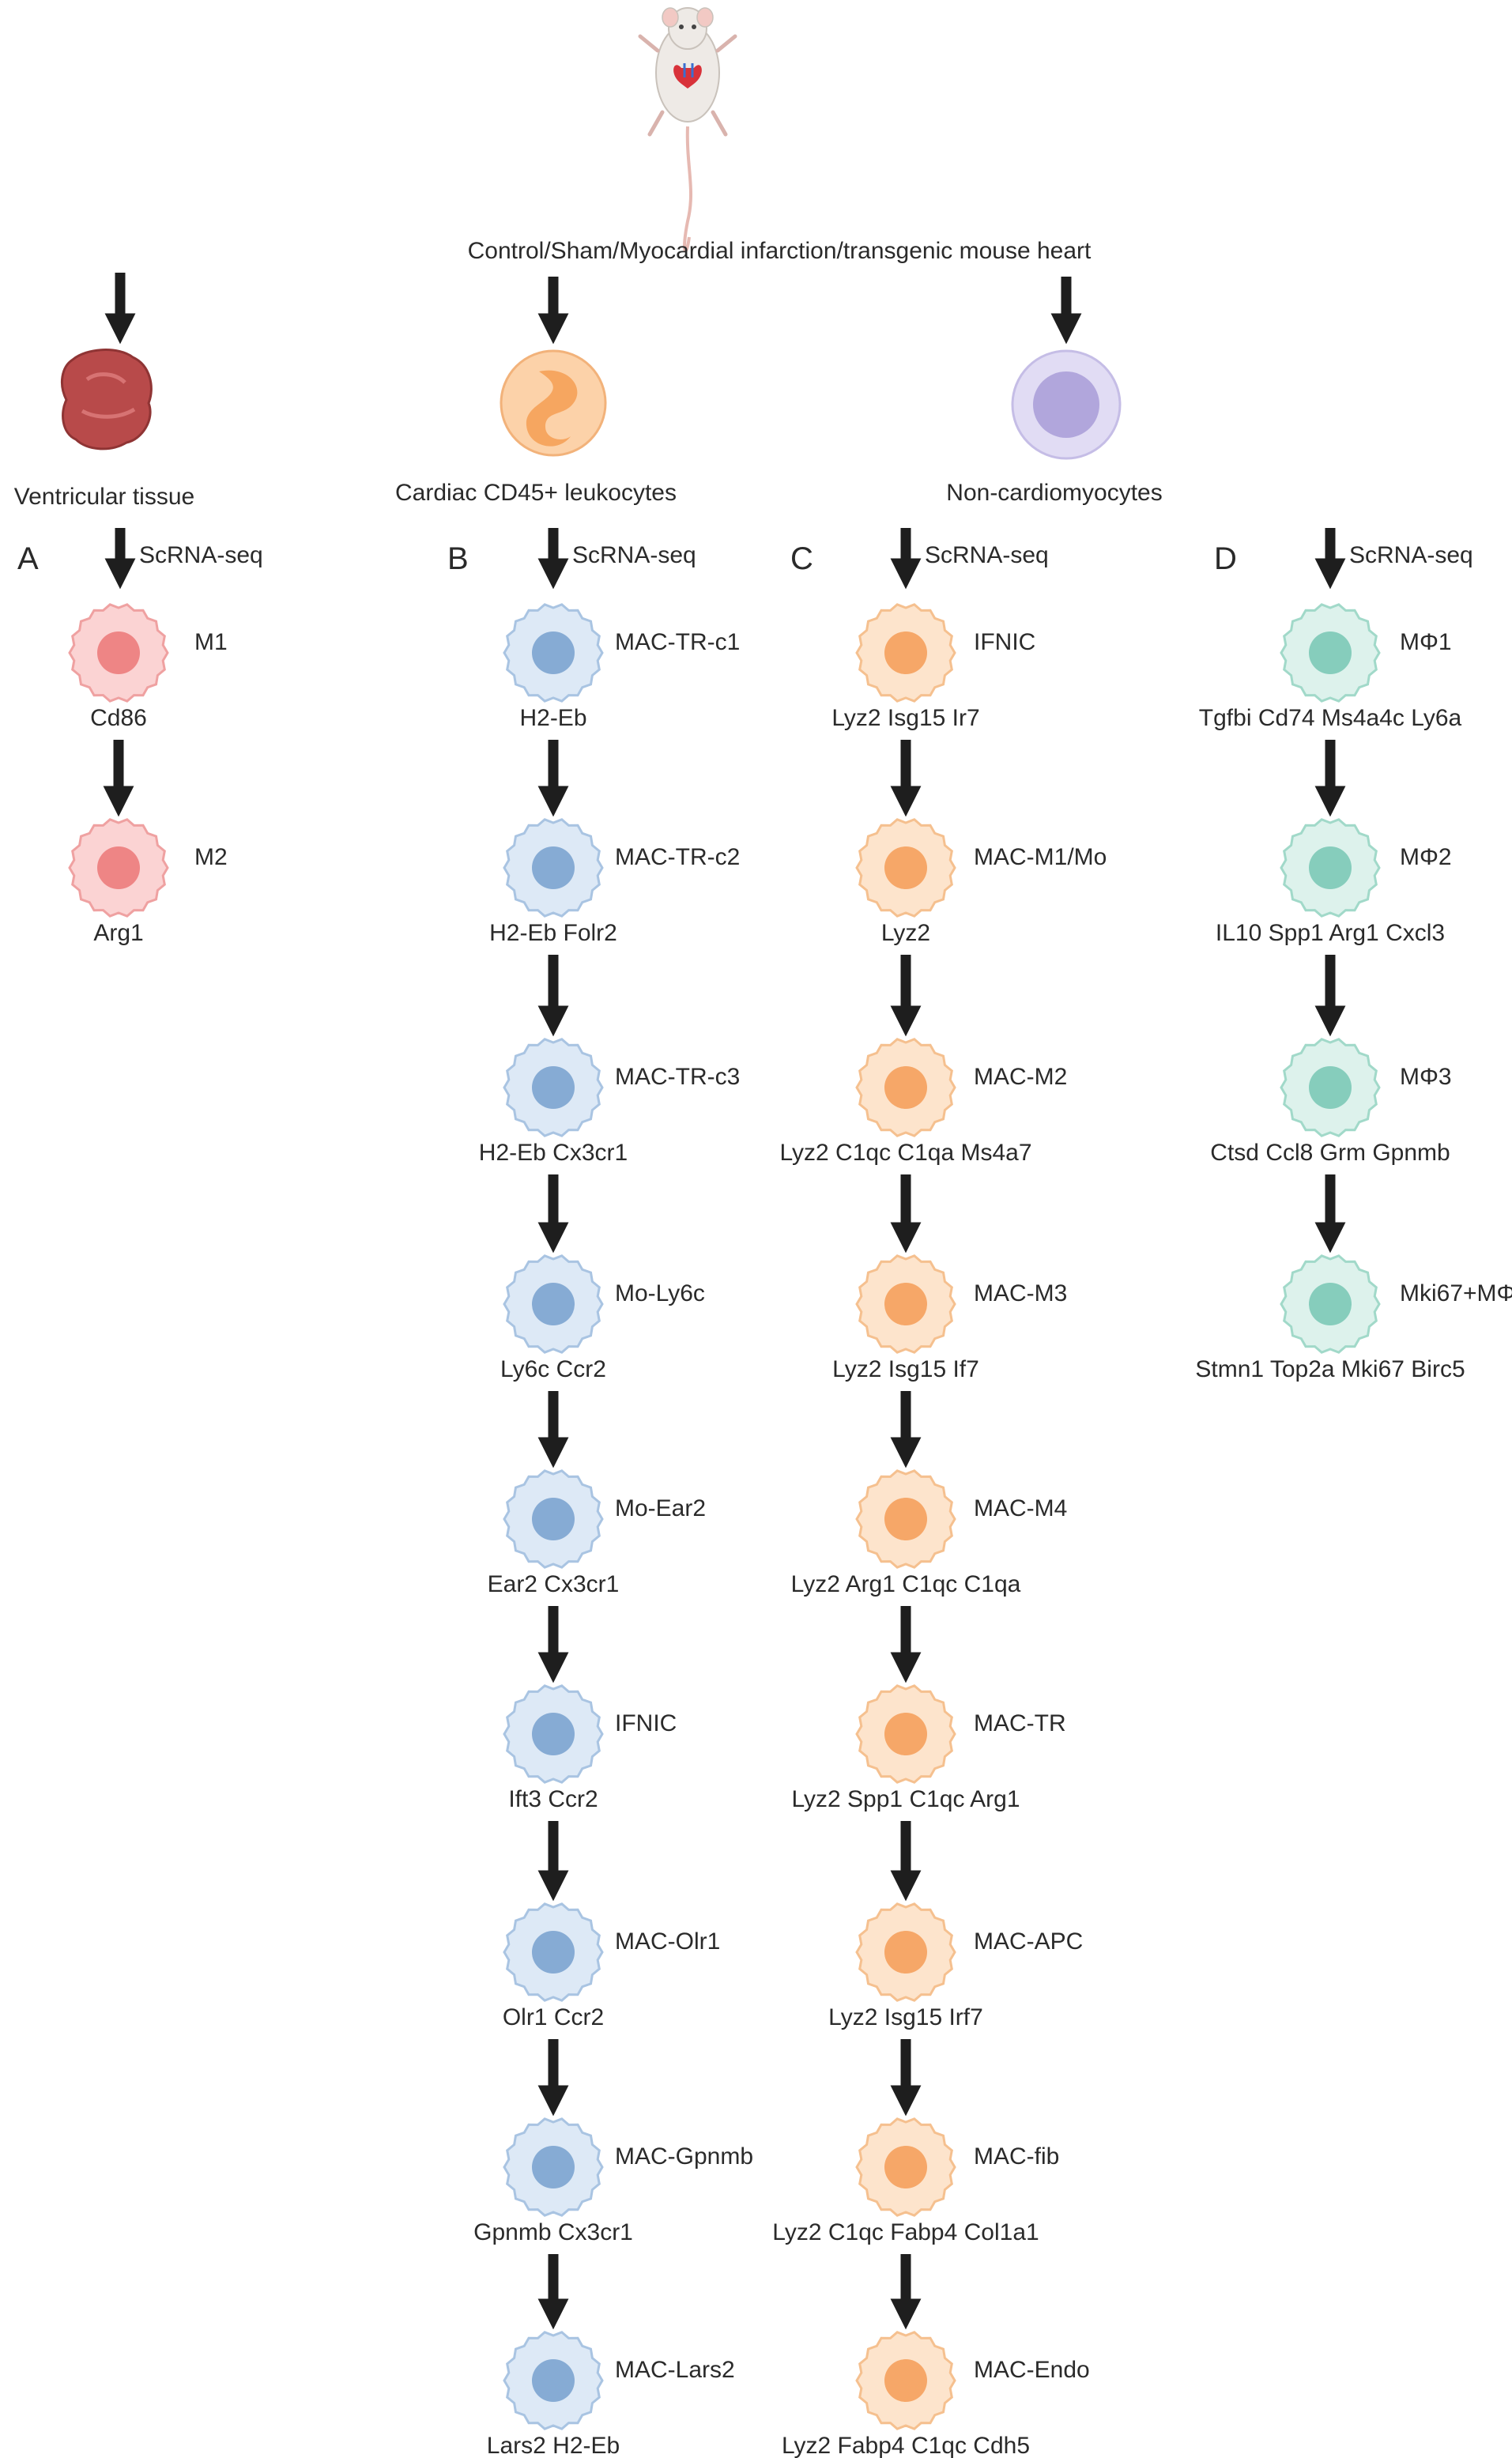 The image size is (1512, 2458). What do you see at coordinates (613, 2181) in the screenshot?
I see `cell-node: MAC-Gpnmb Gpnmb Cx3cr1` at bounding box center [613, 2181].